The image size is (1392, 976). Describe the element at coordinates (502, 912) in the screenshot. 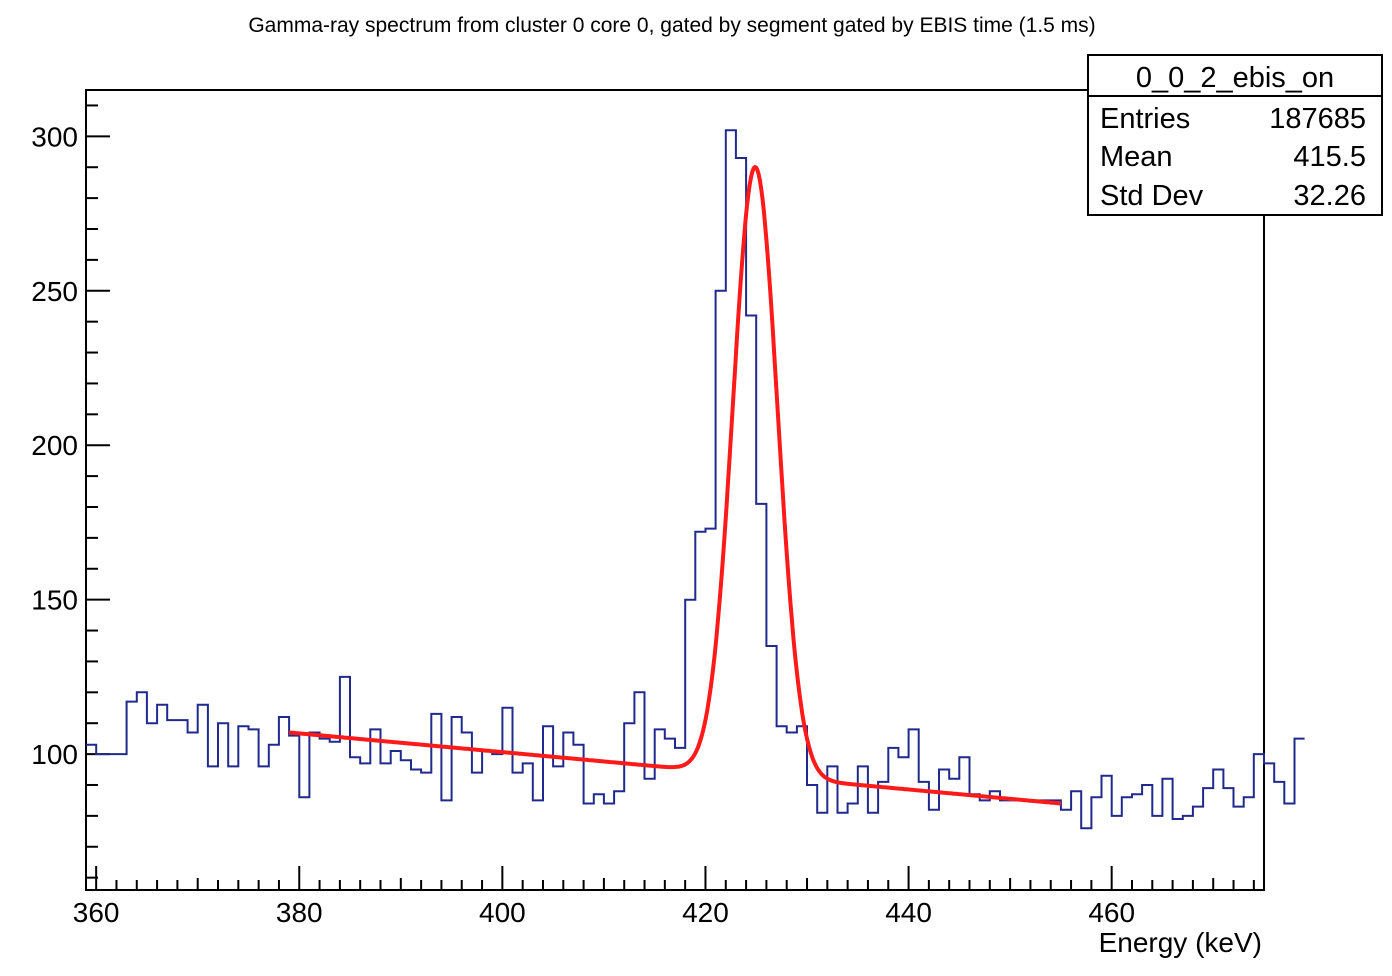

I see `x-tick-label: 400` at that location.